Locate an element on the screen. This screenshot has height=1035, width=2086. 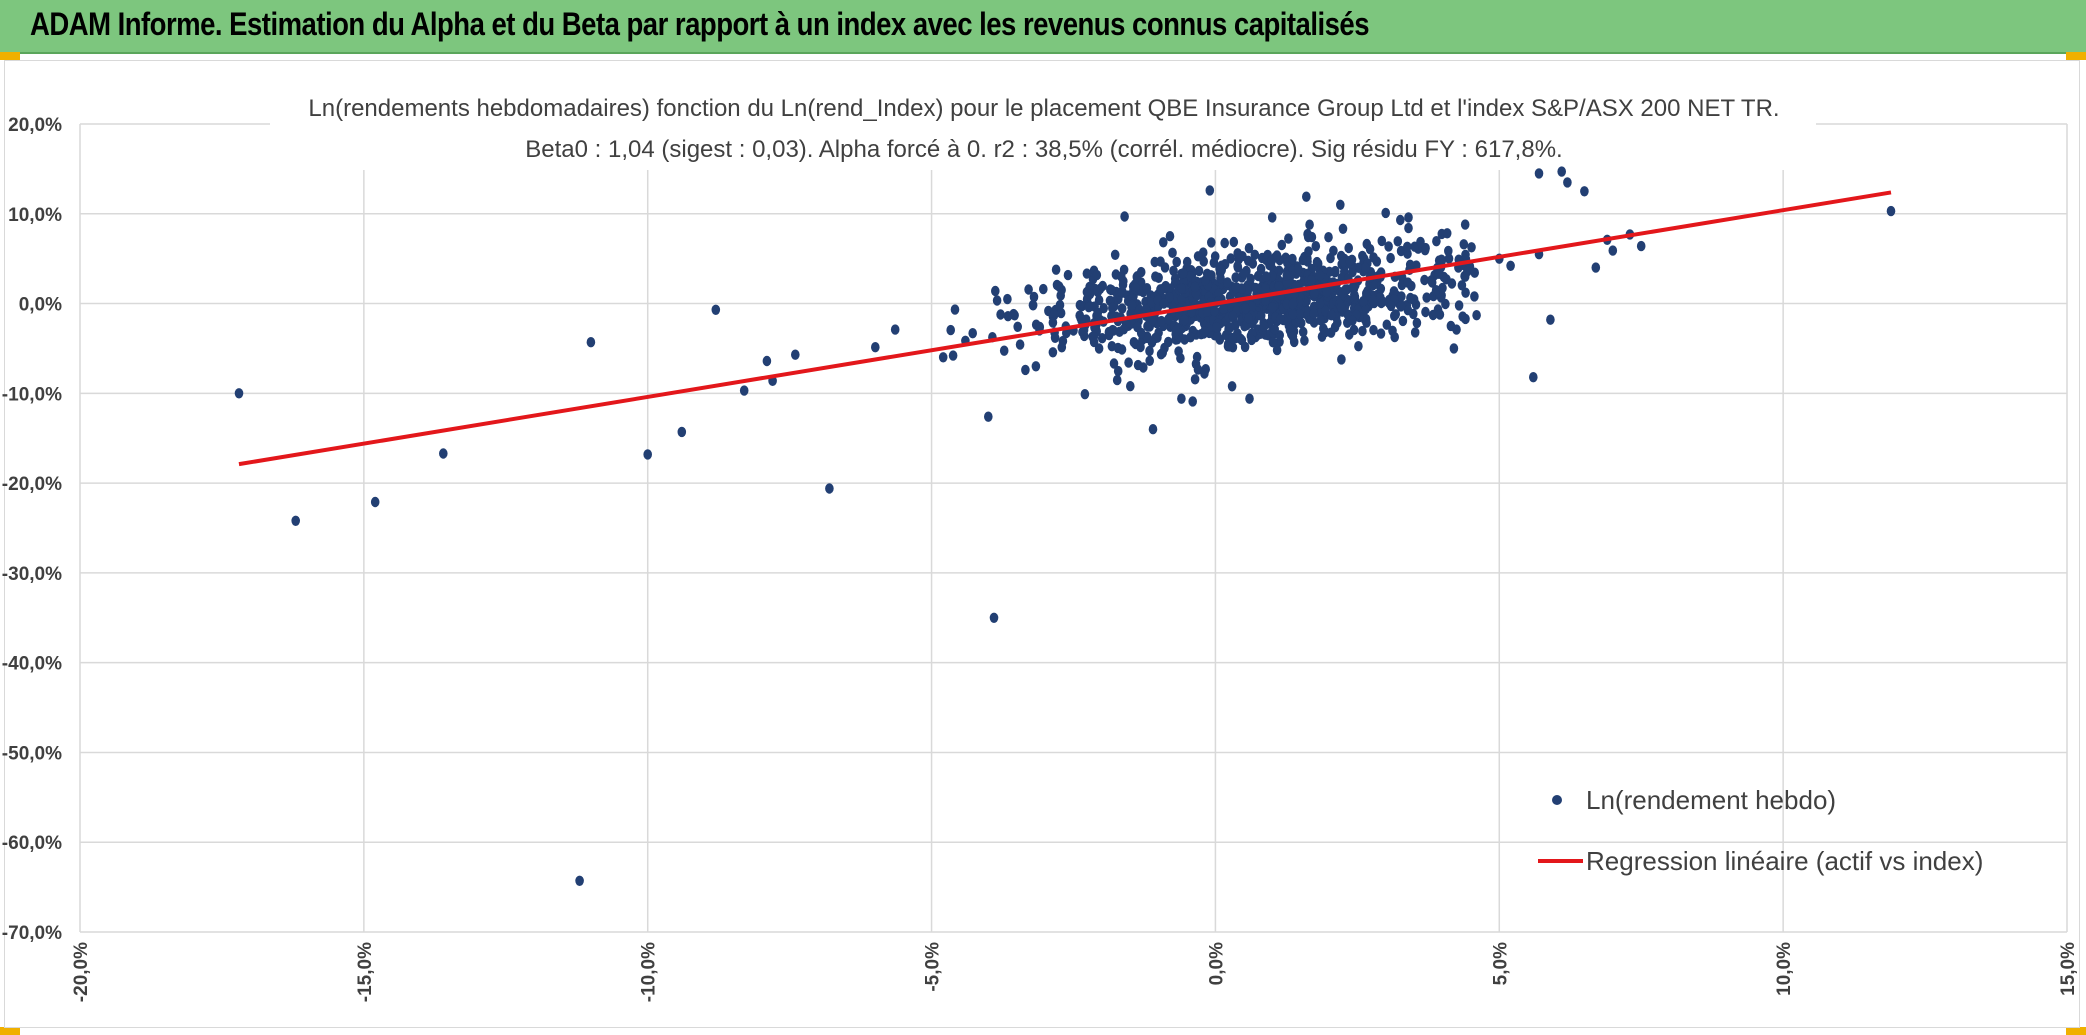
title-background is located at coordinates (1043, 126).